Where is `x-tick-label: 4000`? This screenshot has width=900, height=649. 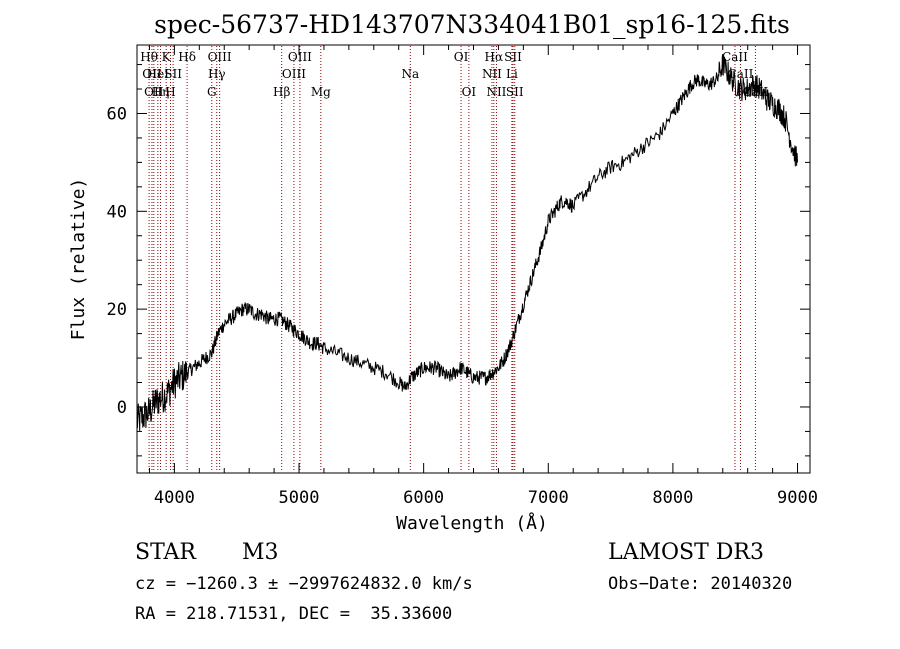
x-tick-label: 4000 is located at coordinates (174, 498).